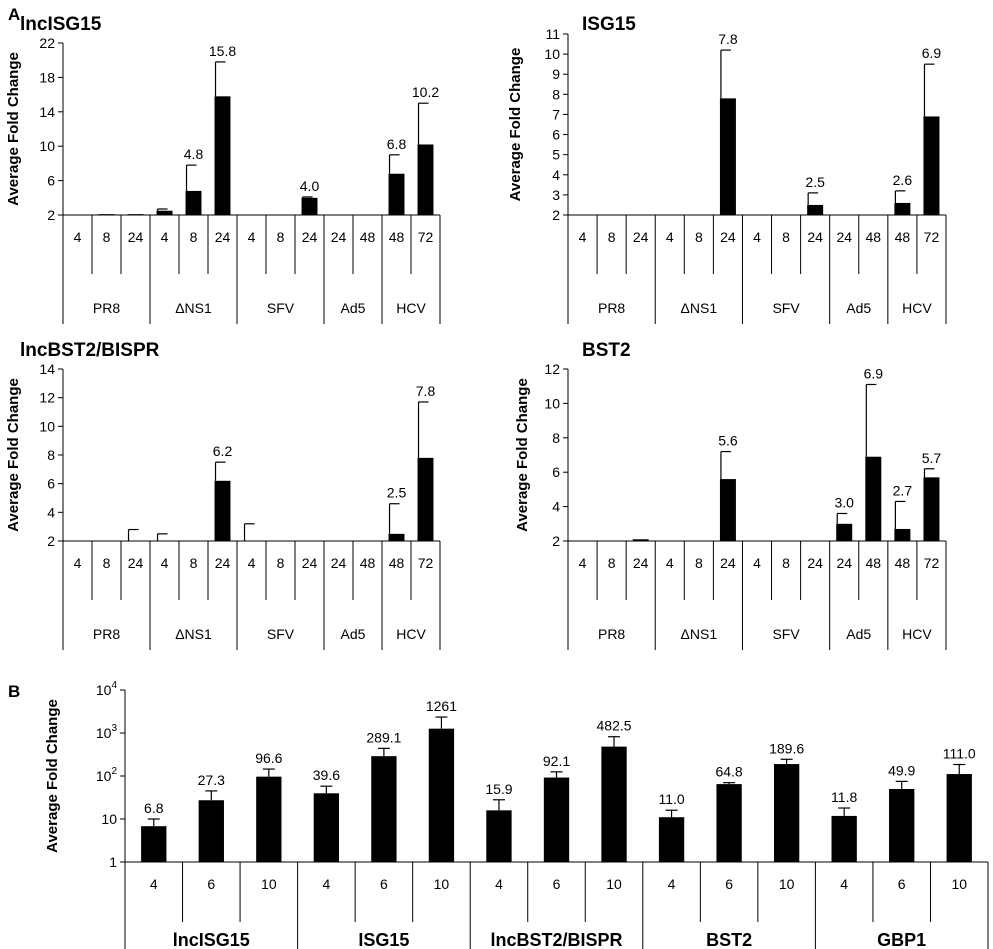  I want to click on data-label: 4.8, so click(194, 154).